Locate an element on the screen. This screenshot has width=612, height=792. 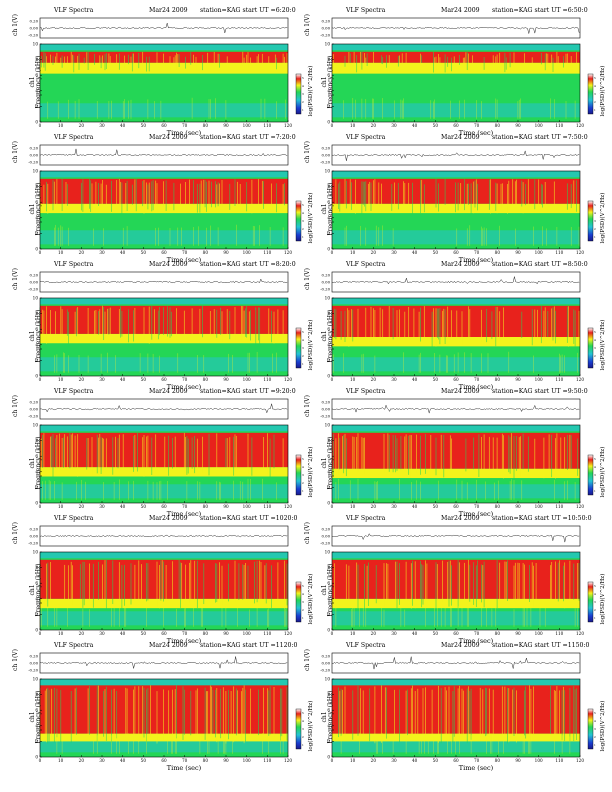
freq-tick-label: 8 is located at coordinates (328, 440).